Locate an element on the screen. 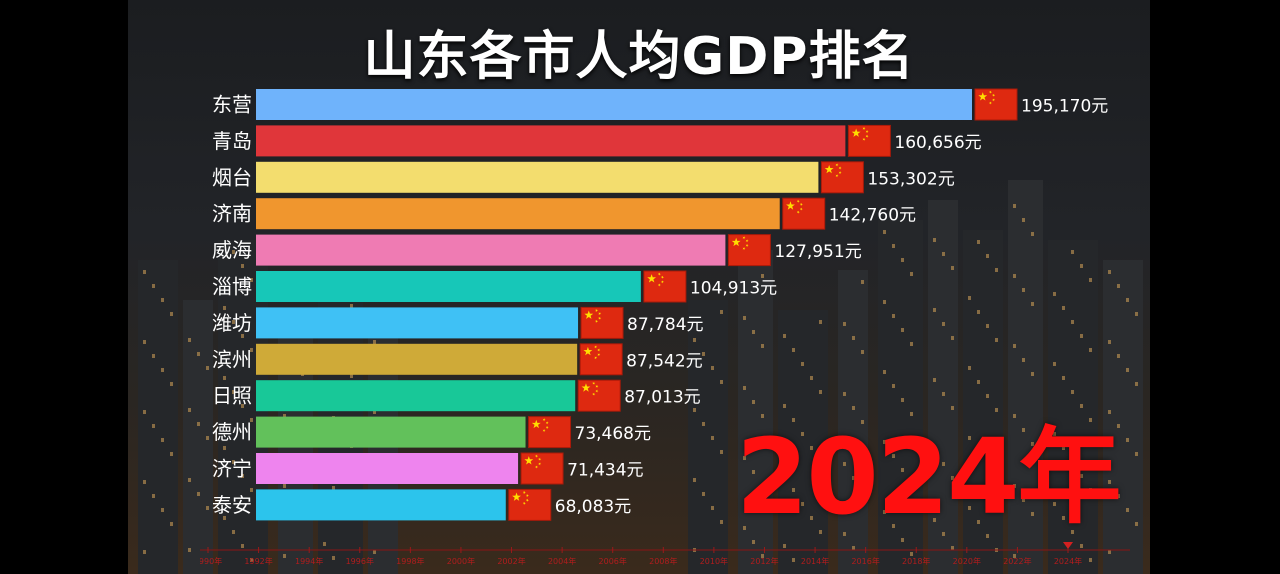 The height and width of the screenshot is (574, 1280). timeline-tick-label: 2004年 is located at coordinates (562, 561).